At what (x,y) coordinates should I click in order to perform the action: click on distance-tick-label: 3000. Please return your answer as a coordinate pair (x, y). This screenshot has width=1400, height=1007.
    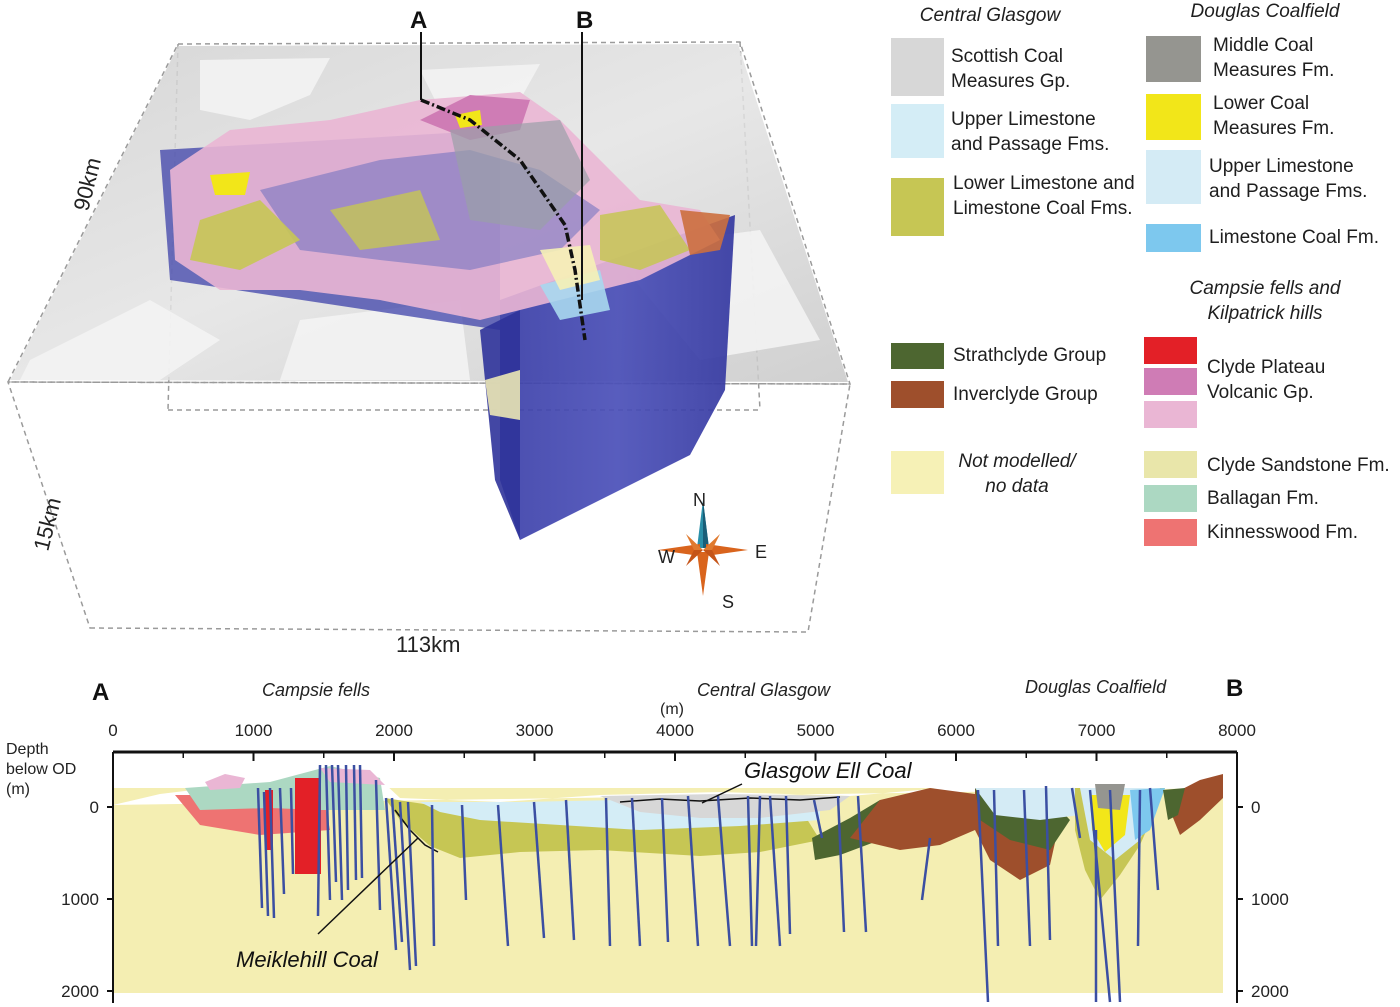
    Looking at the image, I should click on (535, 730).